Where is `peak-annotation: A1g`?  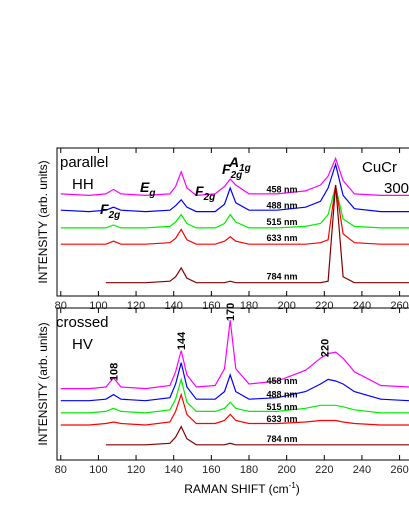 peak-annotation: A1g is located at coordinates (239, 164).